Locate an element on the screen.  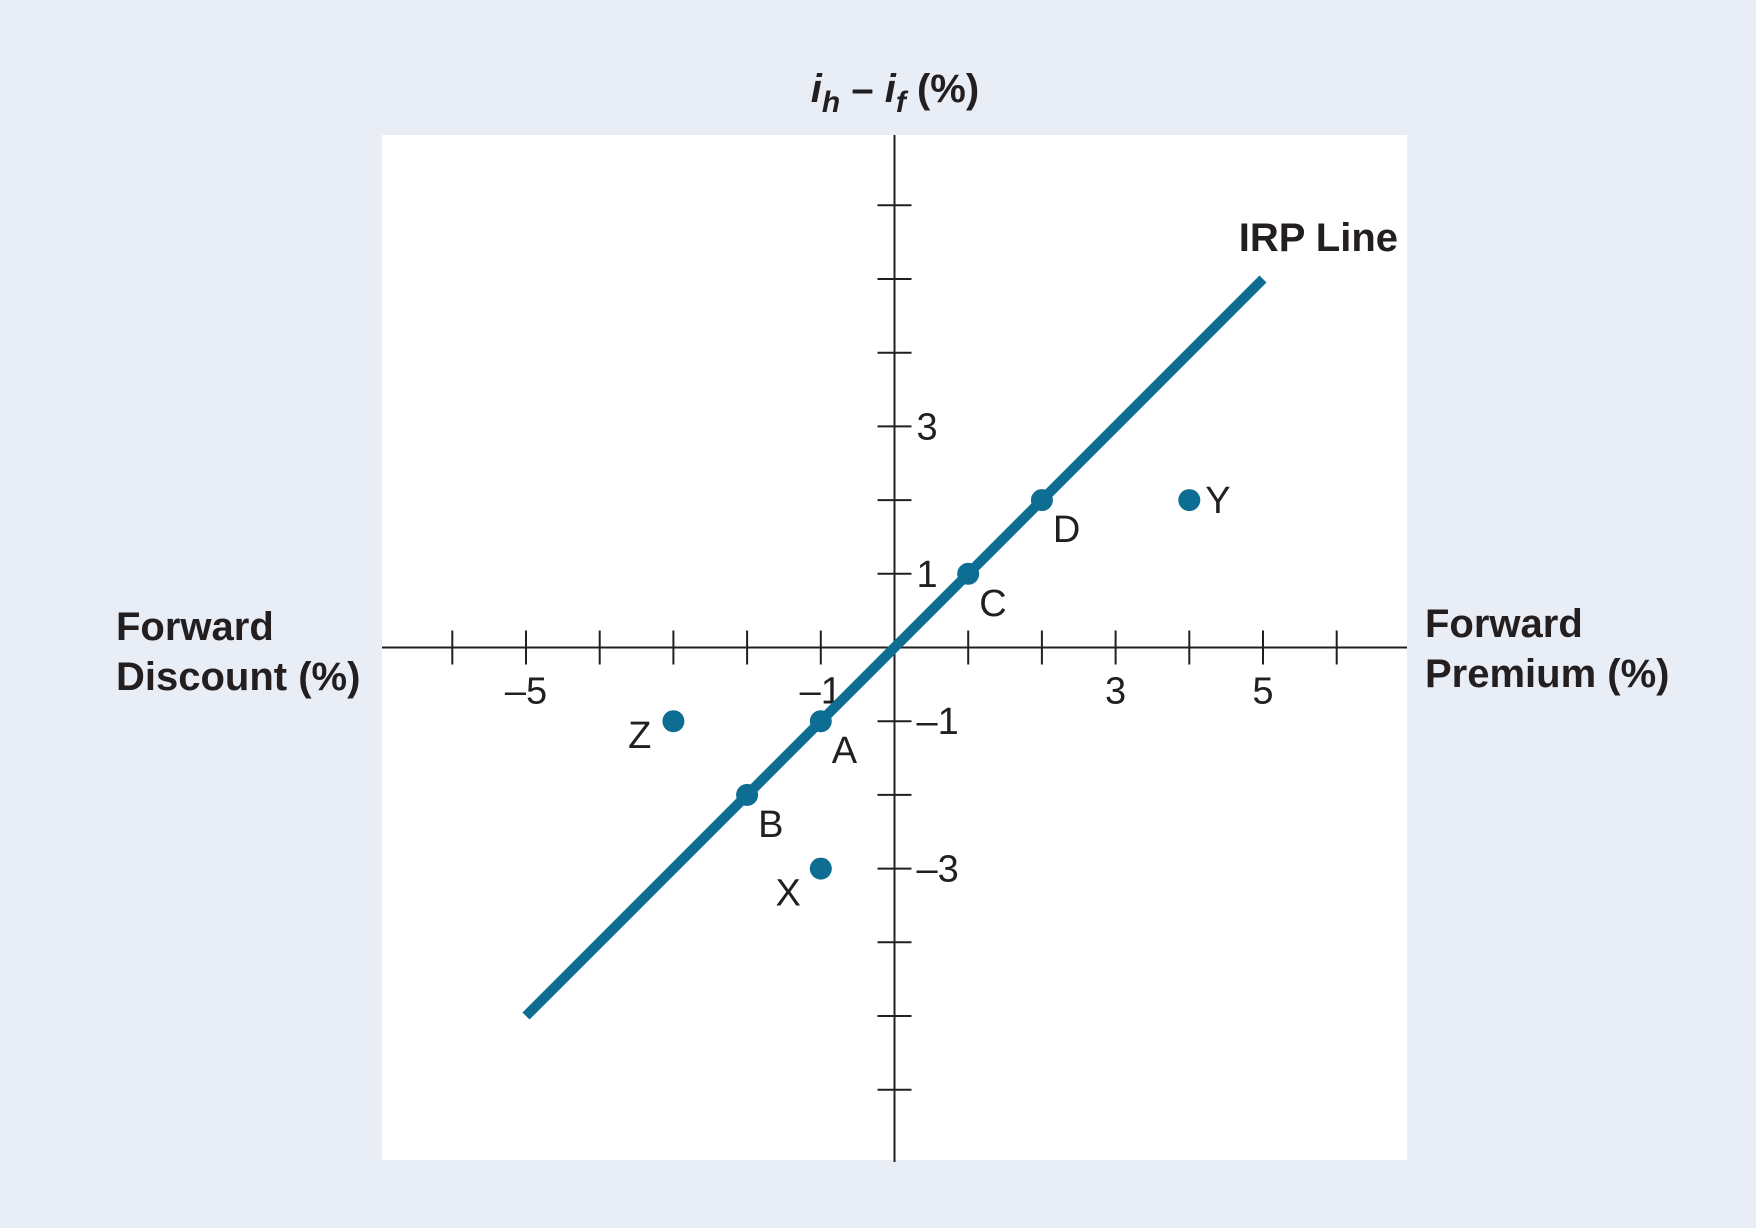
y-title-sub-f: f is located at coordinates (902, 102).